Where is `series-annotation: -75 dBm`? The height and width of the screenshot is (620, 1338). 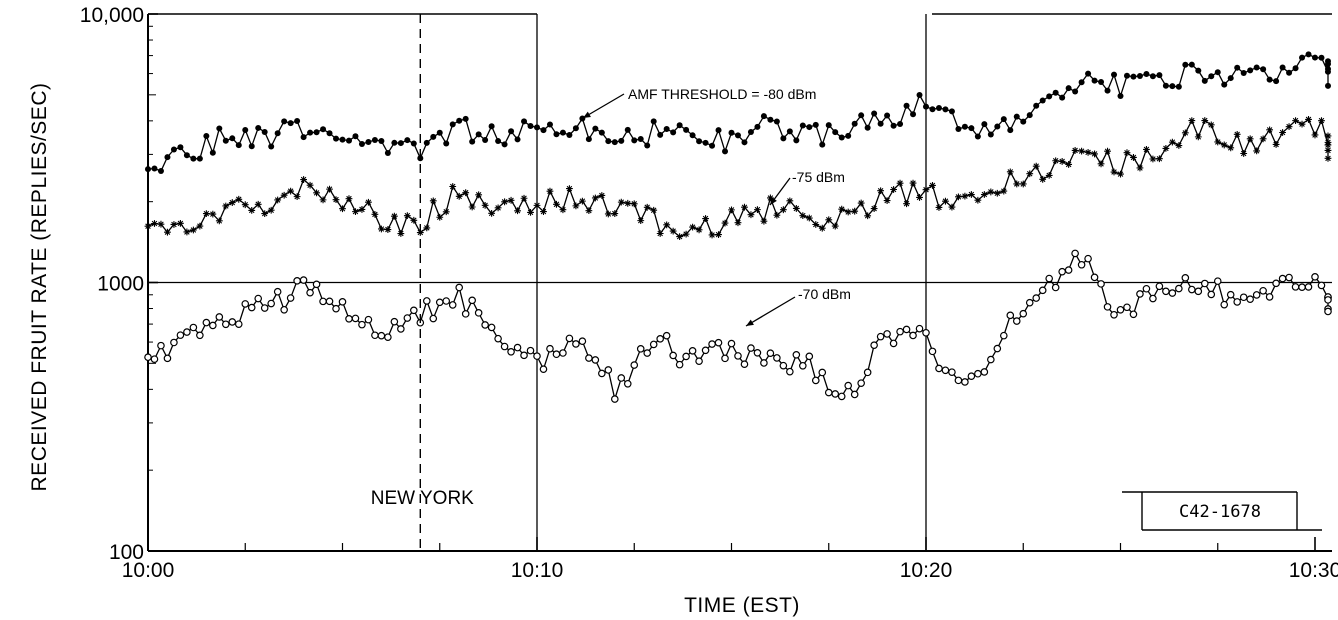
series-annotation: -75 dBm is located at coordinates (818, 177).